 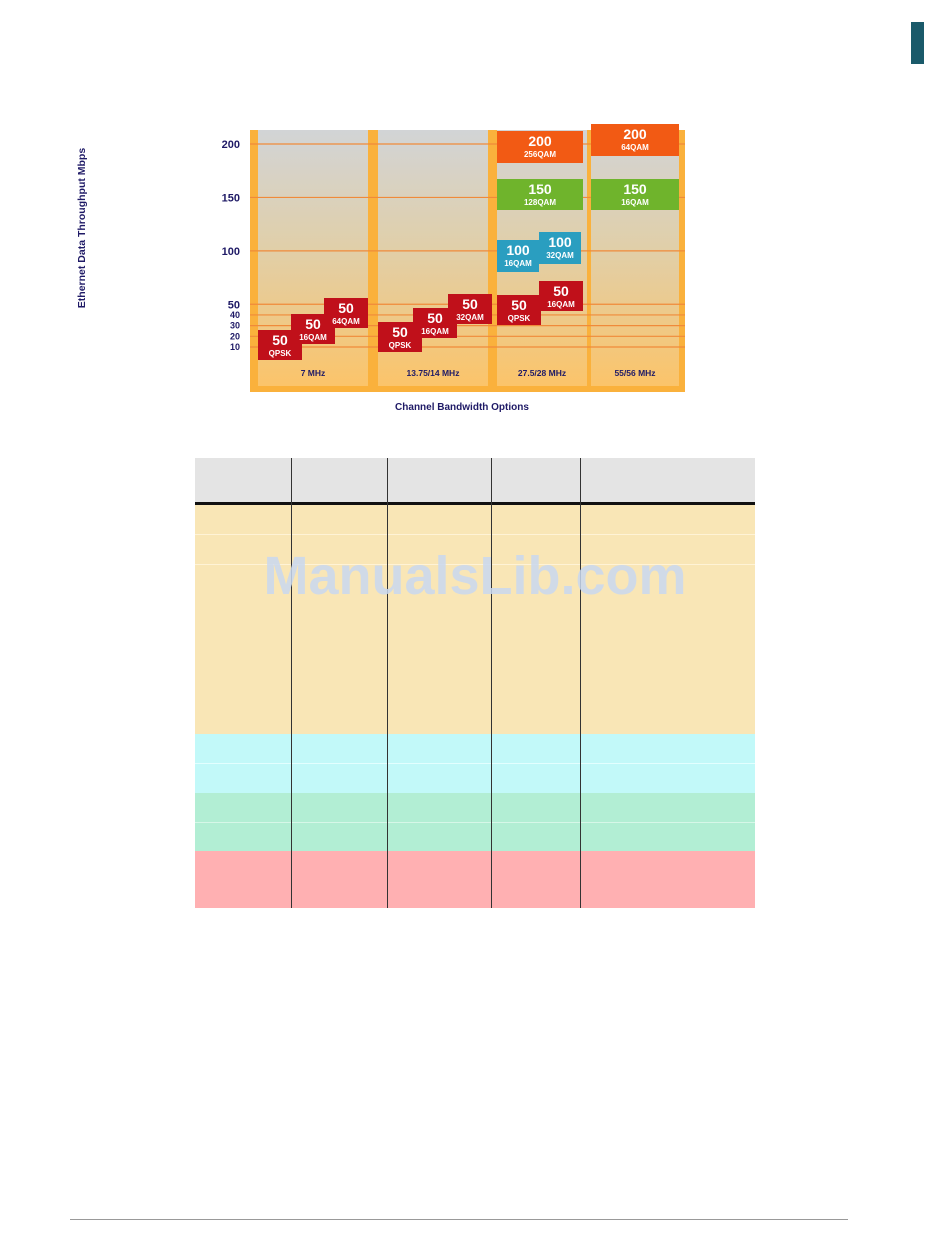 What do you see at coordinates (231, 252) in the screenshot?
I see `y-tick-label: 100` at bounding box center [231, 252].